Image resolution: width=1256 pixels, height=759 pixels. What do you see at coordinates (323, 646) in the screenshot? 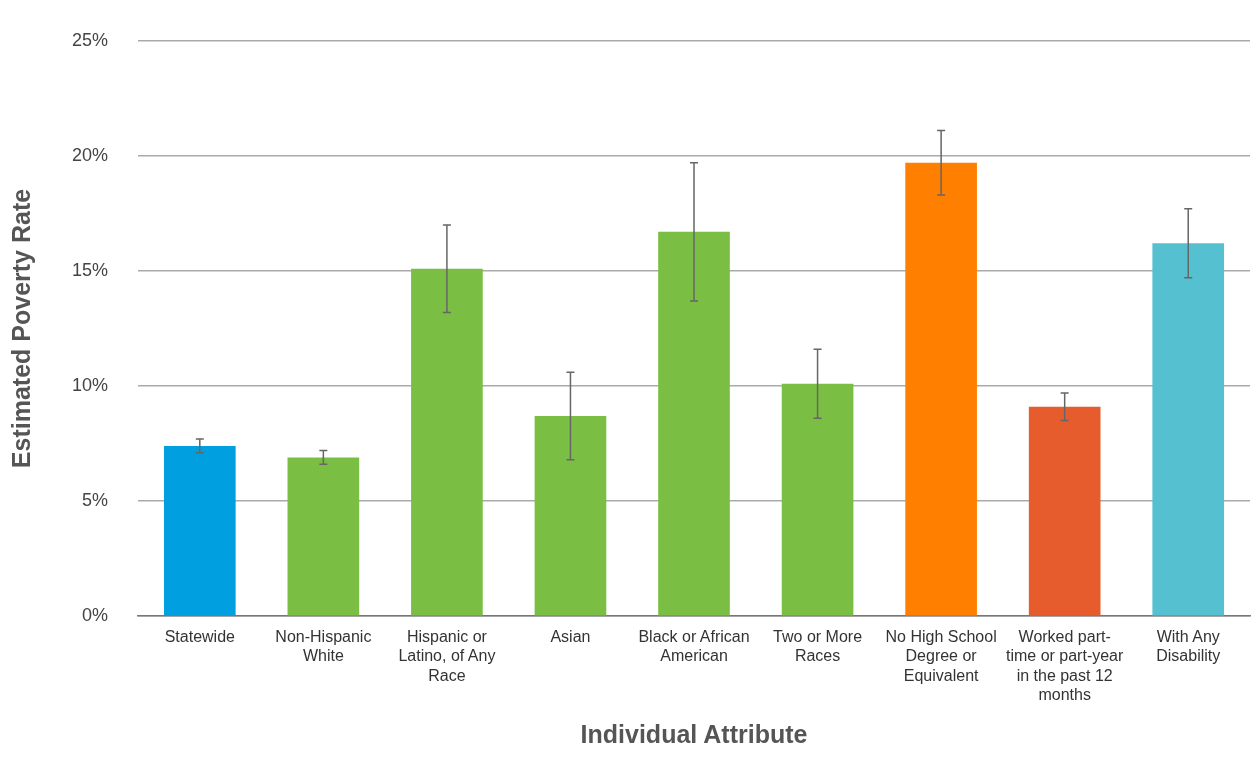
I see `x-tick-label: Non-Hispanic White` at bounding box center [323, 646].